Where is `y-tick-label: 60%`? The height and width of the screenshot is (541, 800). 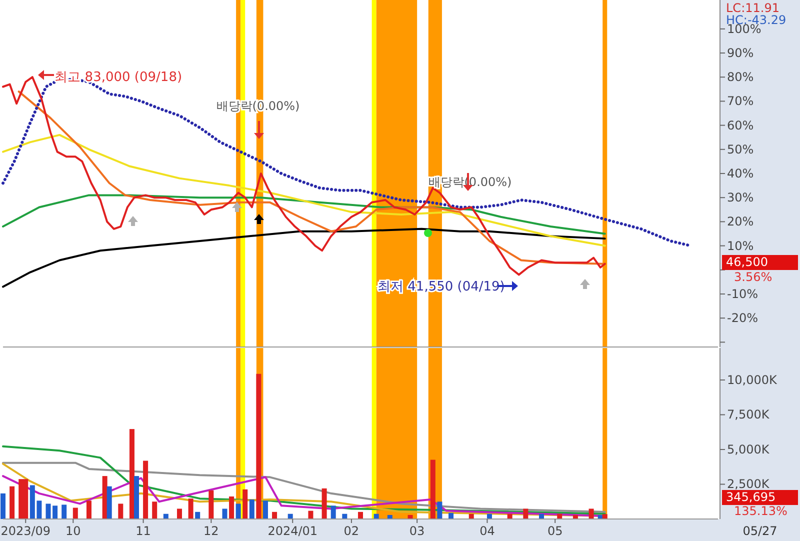 y-tick-label: 60% is located at coordinates (740, 125).